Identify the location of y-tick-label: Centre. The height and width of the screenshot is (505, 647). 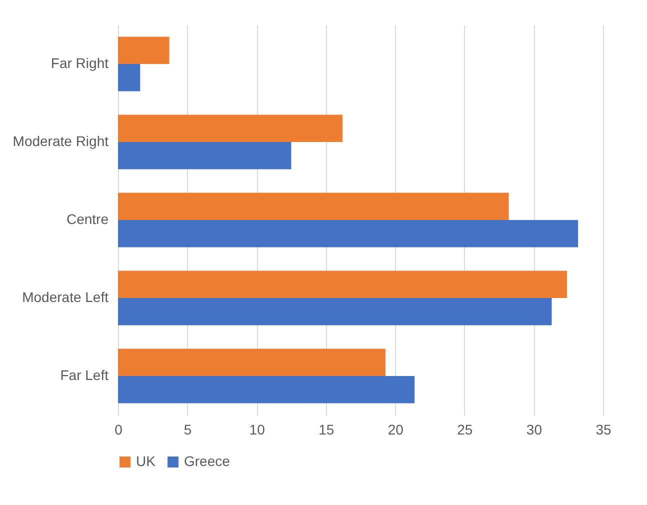
(87, 219).